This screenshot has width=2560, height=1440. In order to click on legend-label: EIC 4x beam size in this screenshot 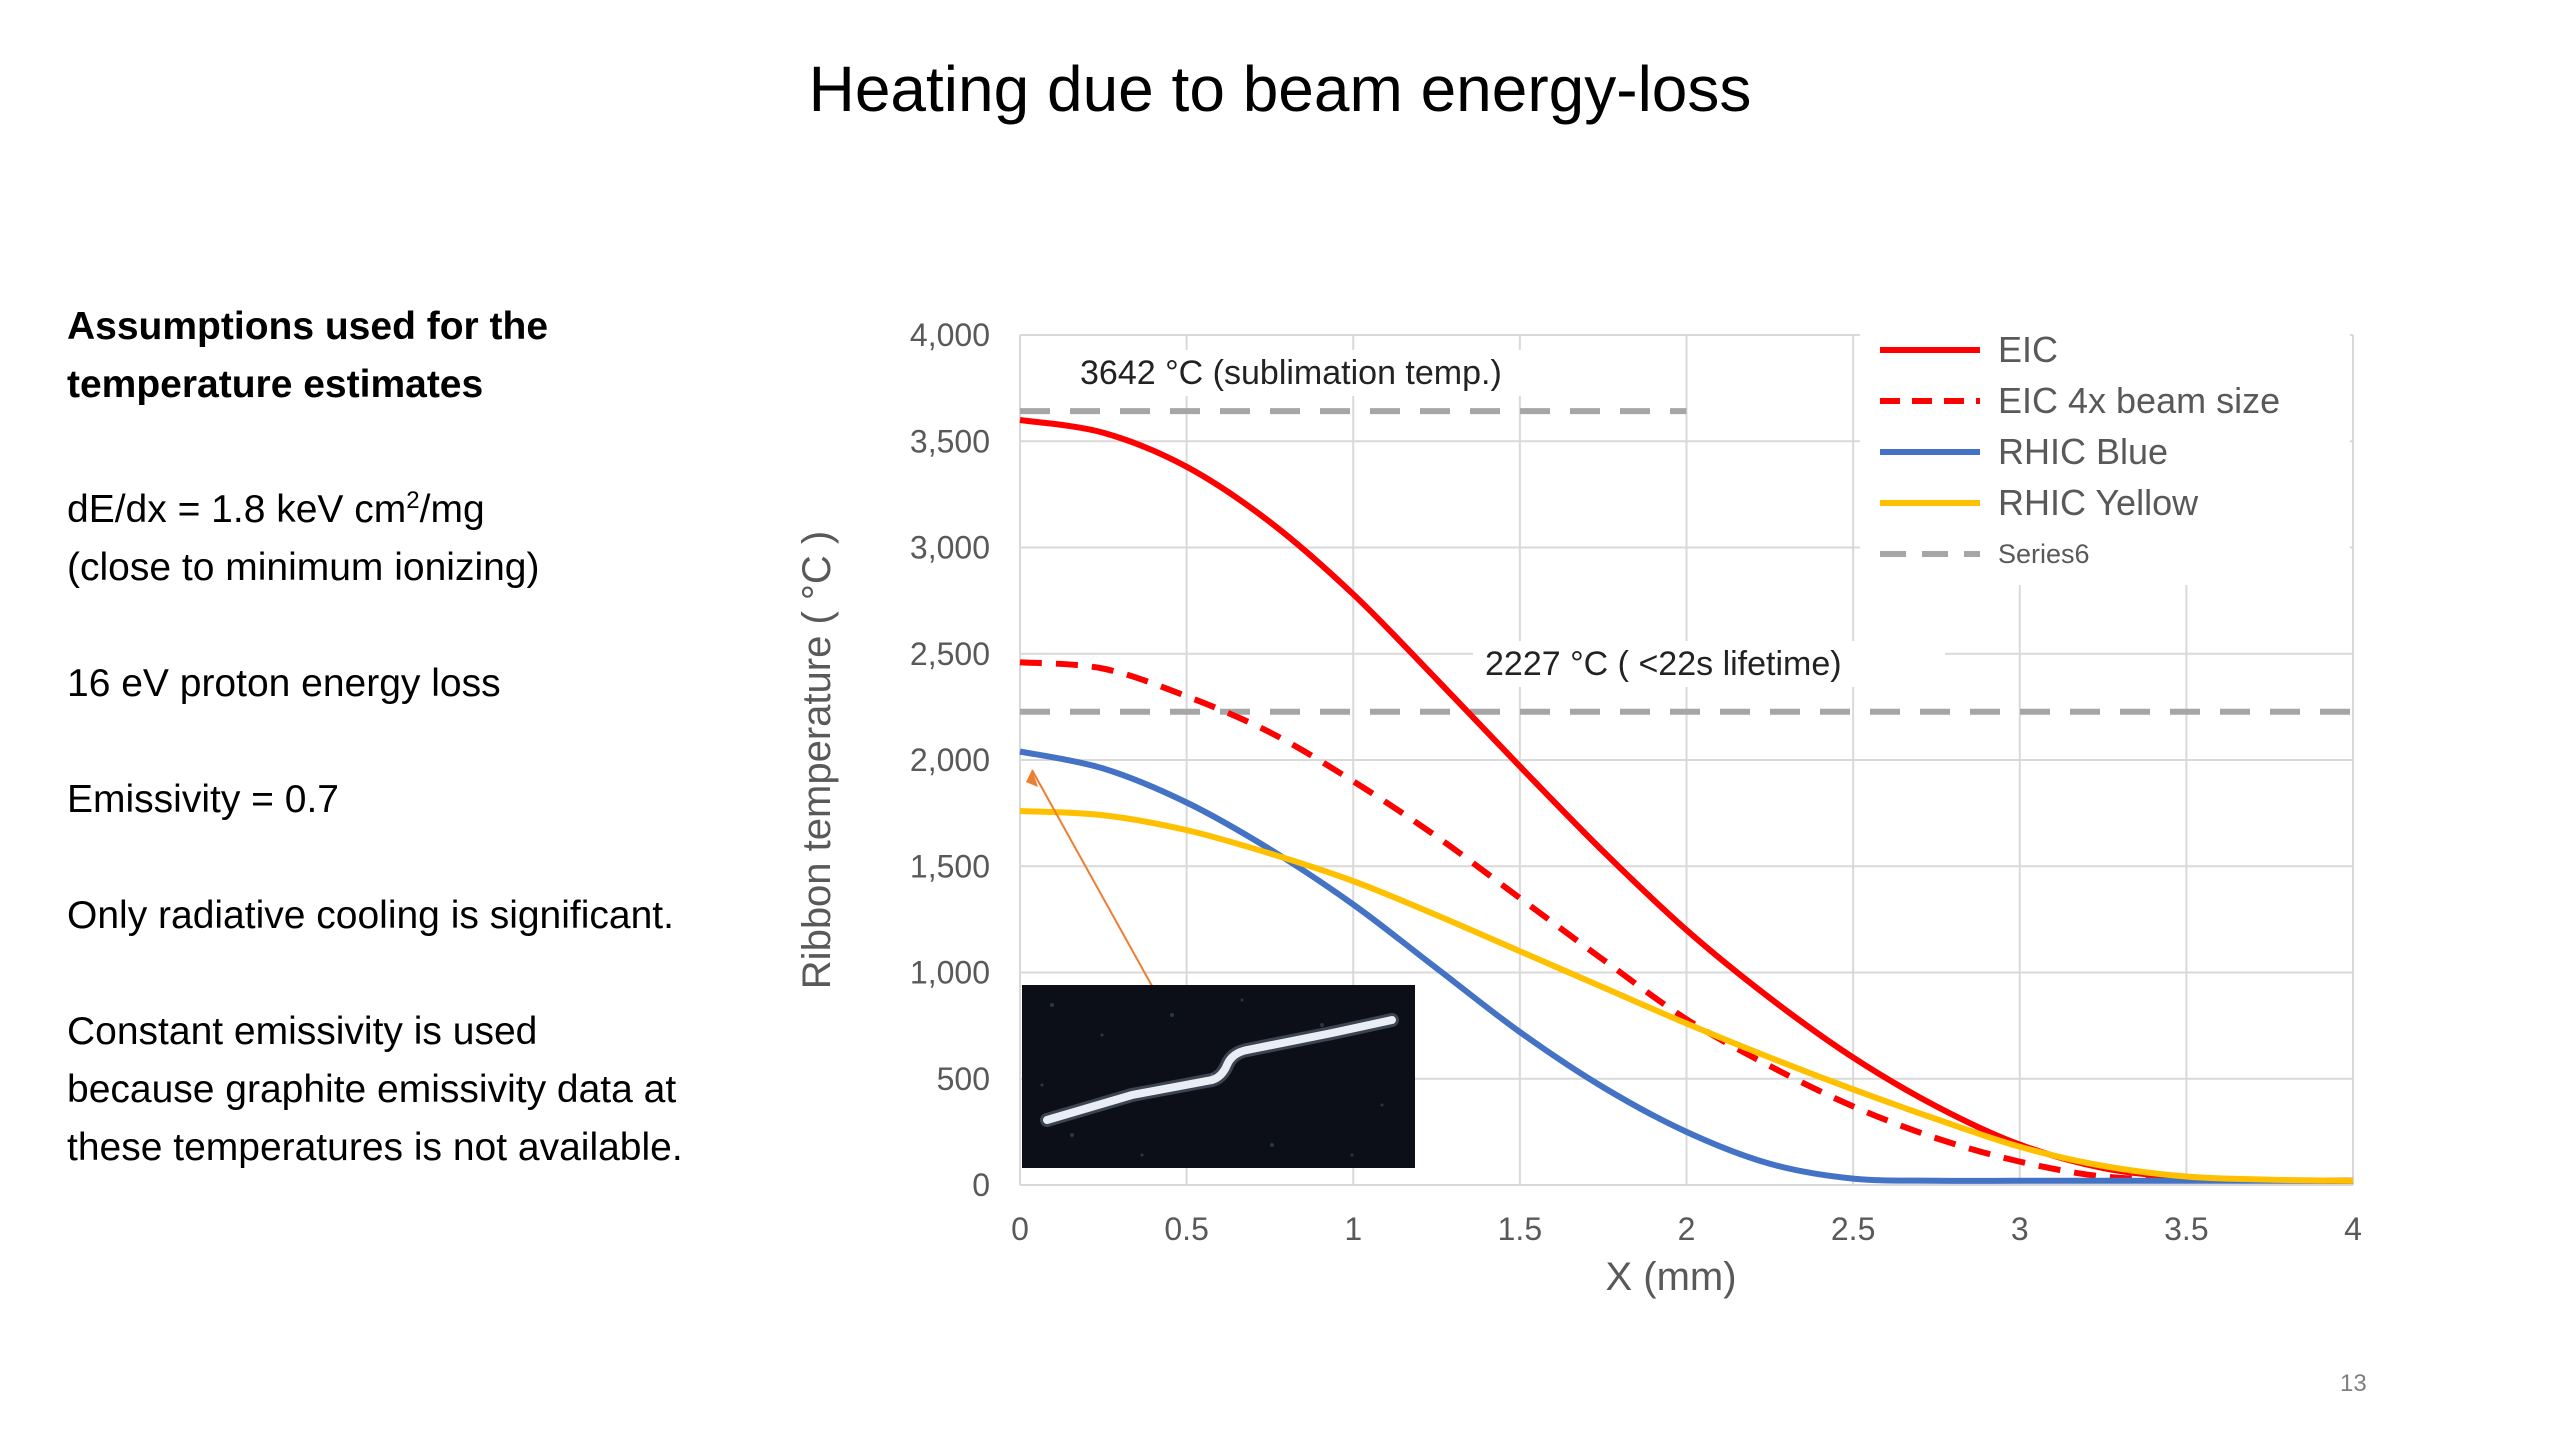, I will do `click(2139, 400)`.